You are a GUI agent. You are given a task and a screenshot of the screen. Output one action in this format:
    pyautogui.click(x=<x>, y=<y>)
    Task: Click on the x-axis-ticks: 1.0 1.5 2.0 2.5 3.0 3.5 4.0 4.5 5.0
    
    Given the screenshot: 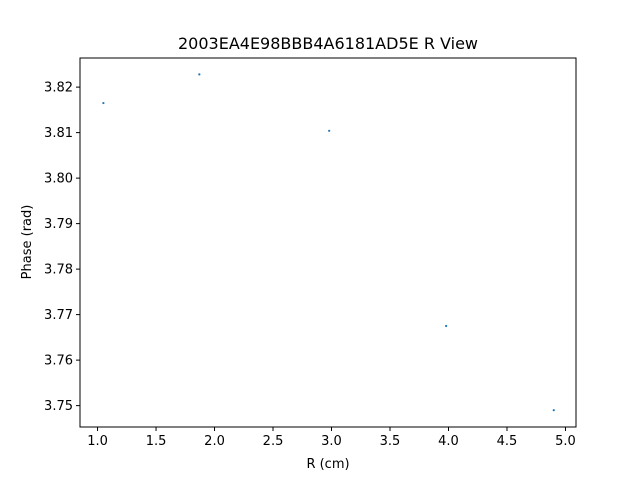 What is the action you would take?
    pyautogui.click(x=331, y=438)
    